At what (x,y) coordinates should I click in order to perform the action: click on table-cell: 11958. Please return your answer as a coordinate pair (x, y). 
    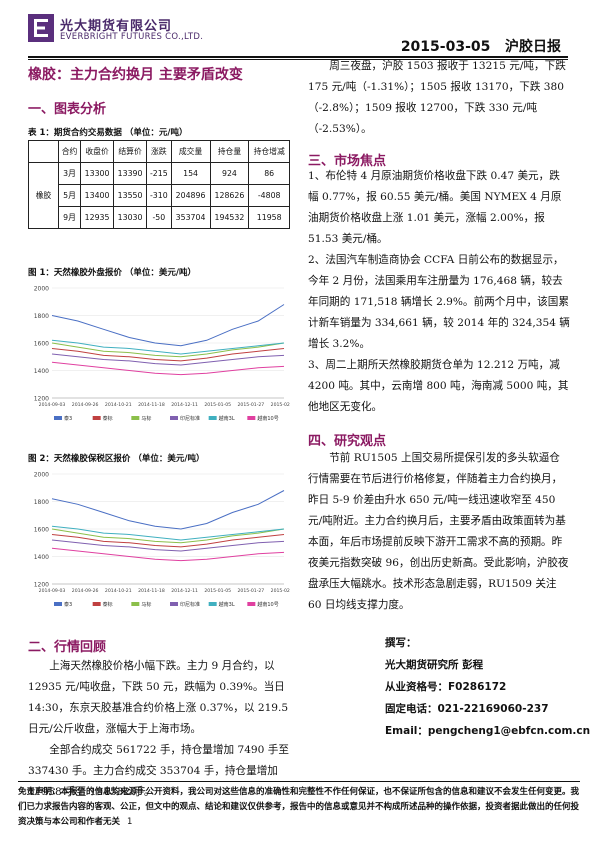
    Looking at the image, I should click on (269, 217).